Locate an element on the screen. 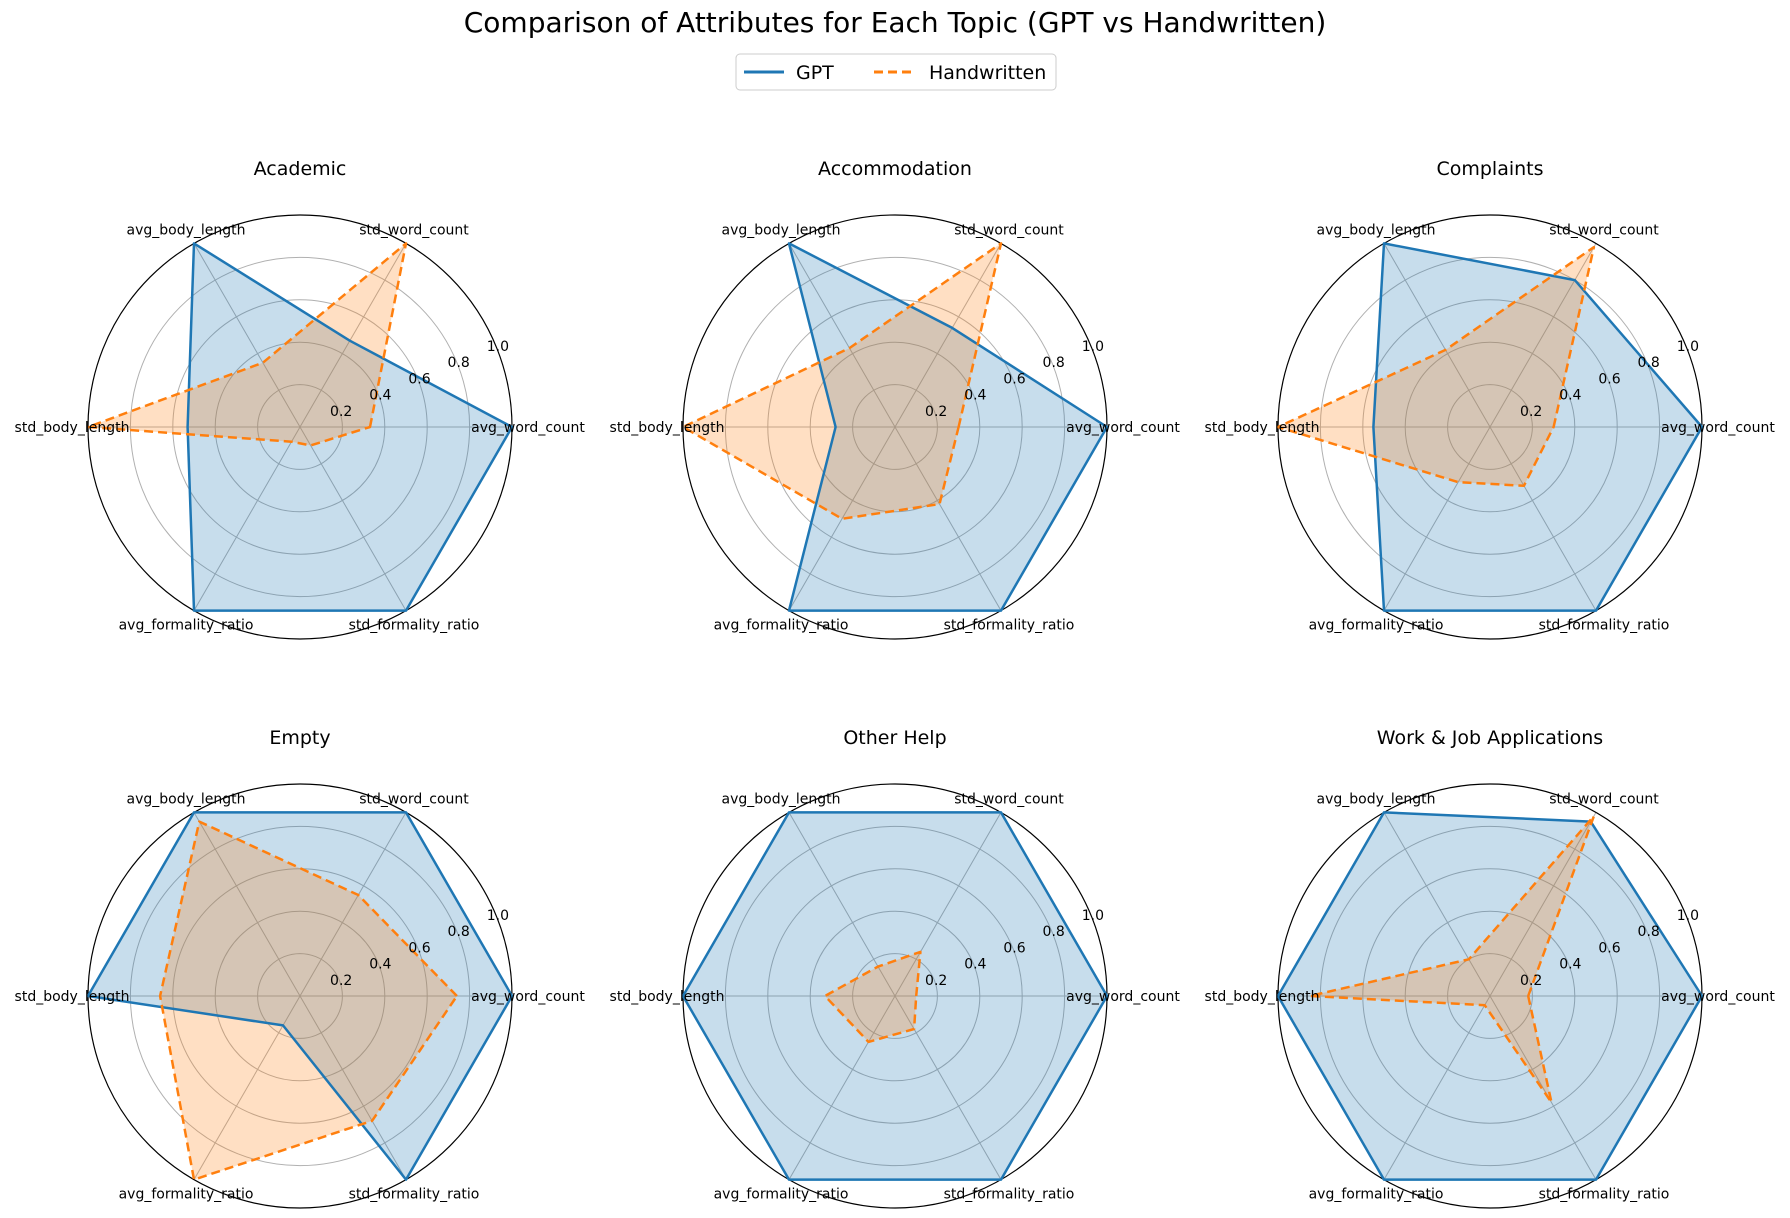 The width and height of the screenshot is (1790, 1218). panel-title: Accommodation is located at coordinates (895, 169).